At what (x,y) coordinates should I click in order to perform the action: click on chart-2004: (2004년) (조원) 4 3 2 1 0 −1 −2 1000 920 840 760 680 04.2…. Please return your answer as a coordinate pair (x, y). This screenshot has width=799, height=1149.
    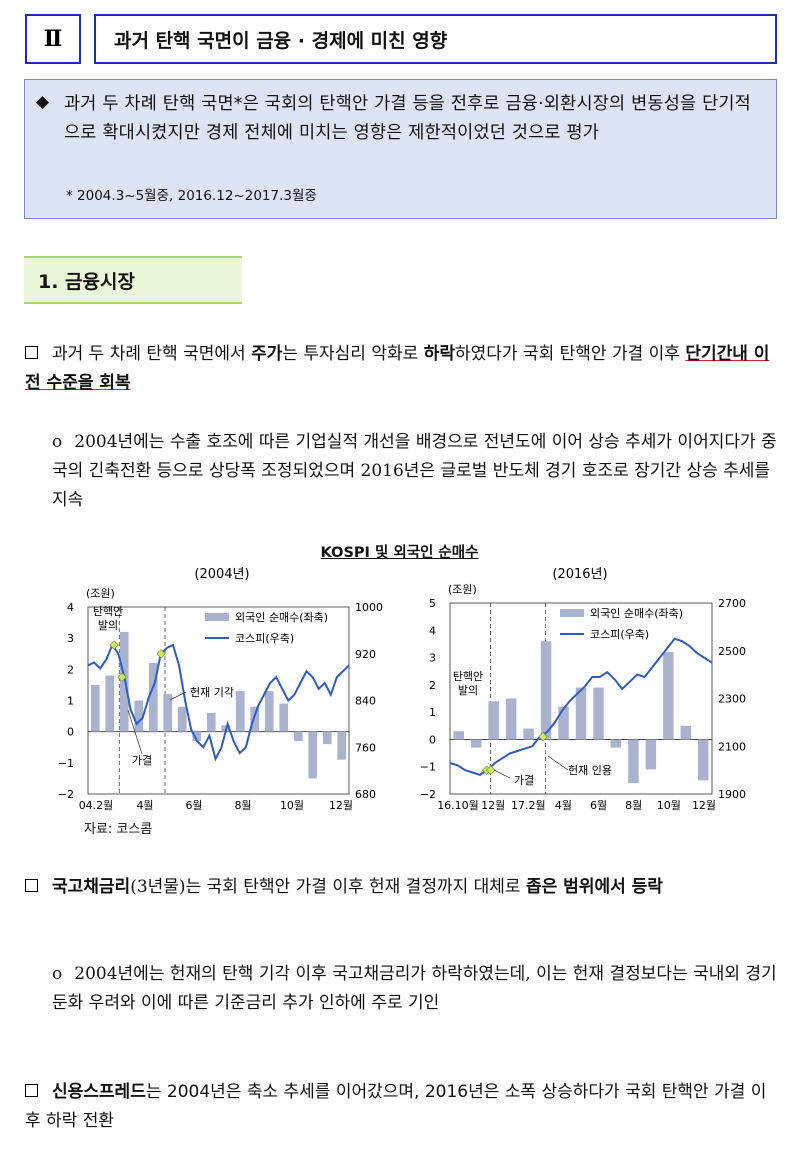
    Looking at the image, I should click on (220, 689).